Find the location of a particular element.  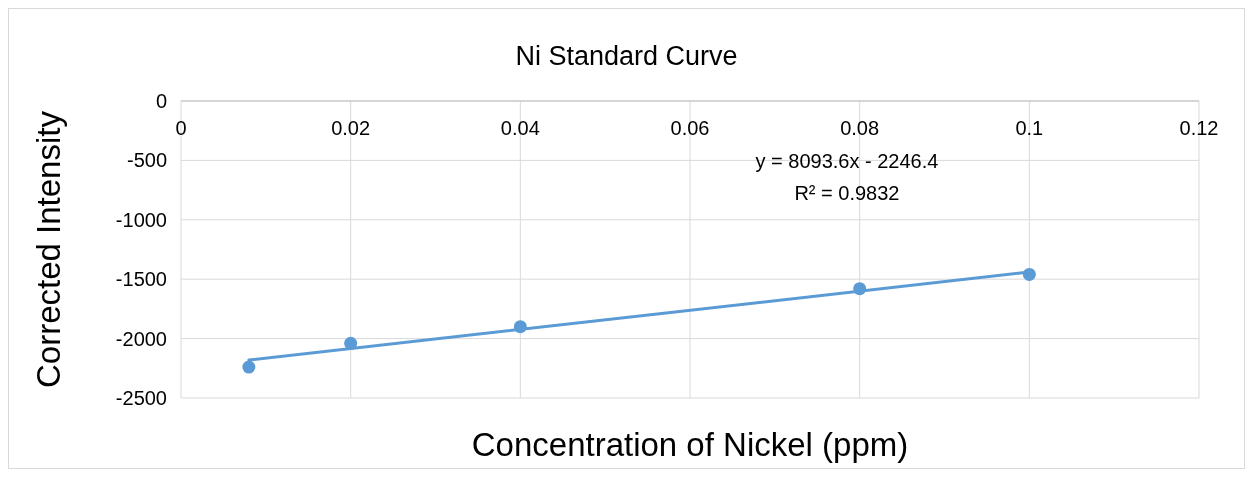

x-tick-label: 0.02 is located at coordinates (351, 128).